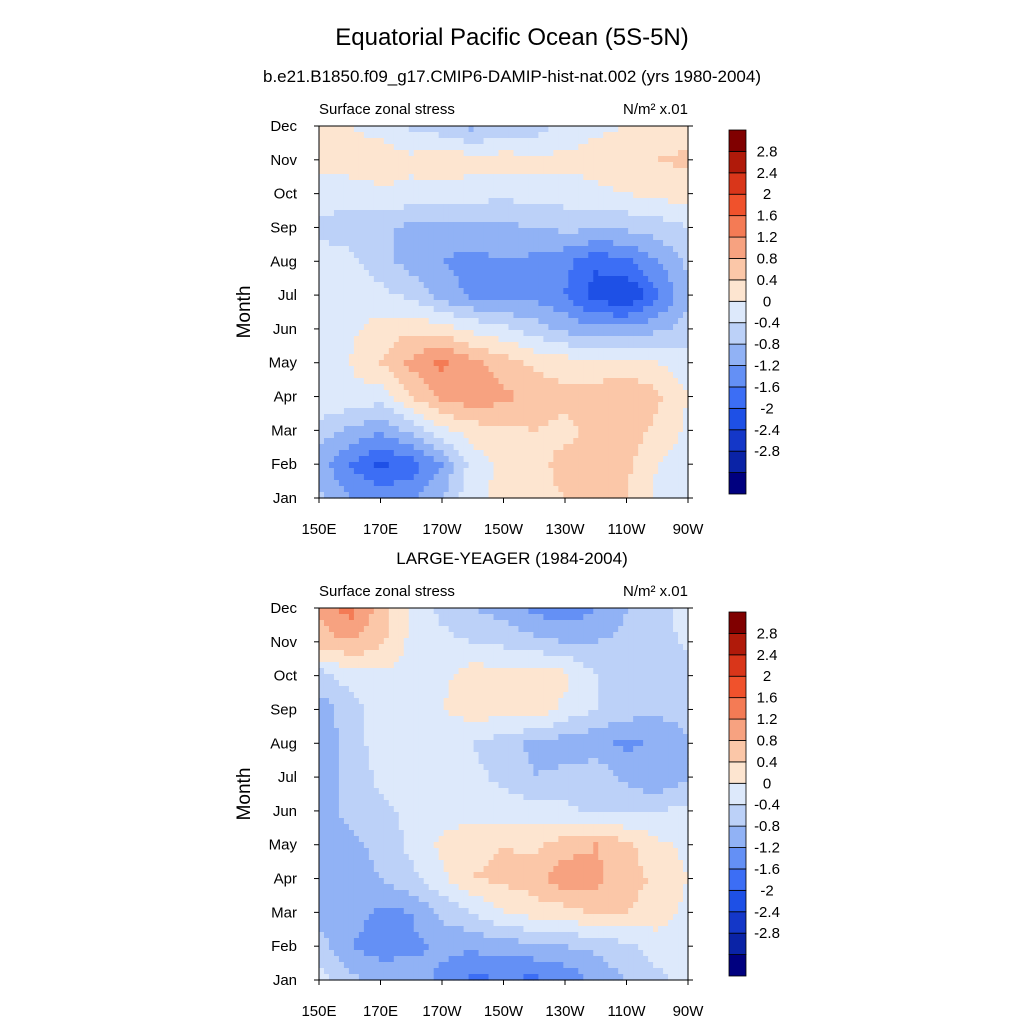 Image resolution: width=1024 pixels, height=1024 pixels. I want to click on x-tick-label: 150W, so click(504, 529).